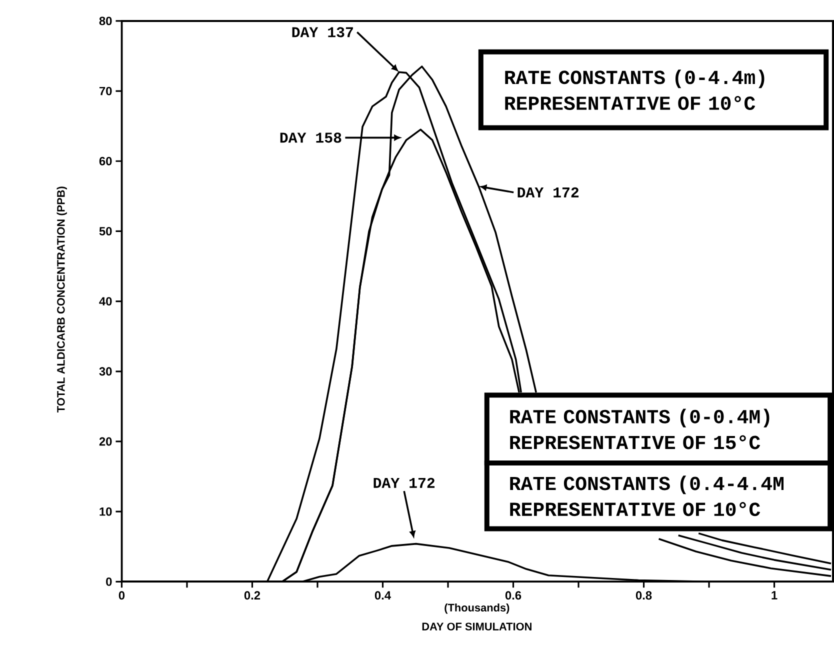  I want to click on text: (Thousands), so click(477, 609).